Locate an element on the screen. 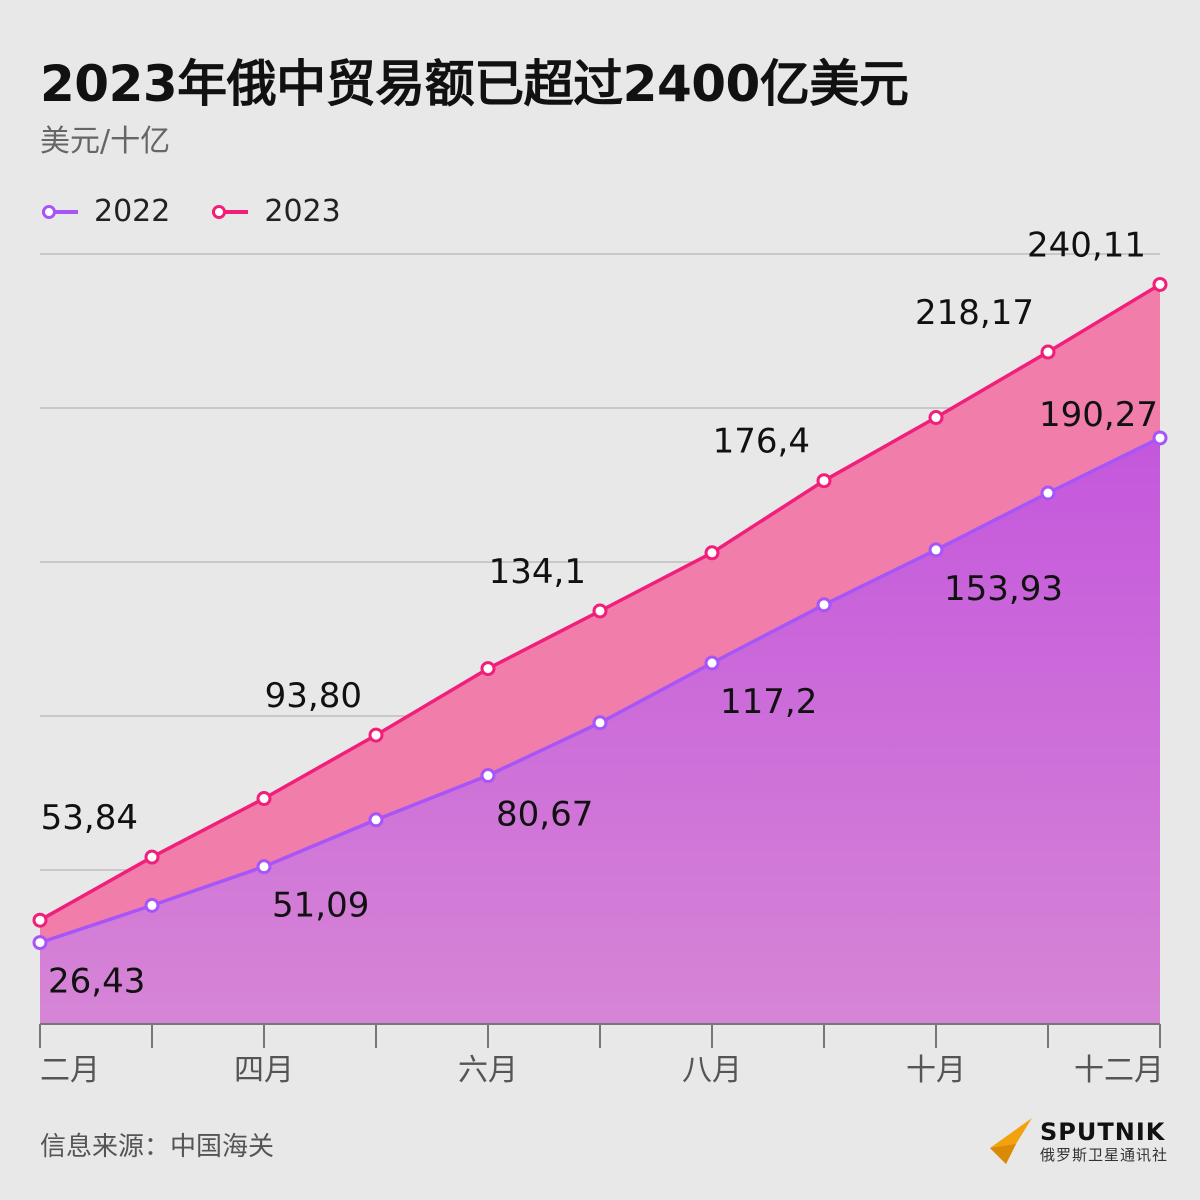  data-label-2023: 93,80 is located at coordinates (313, 696).